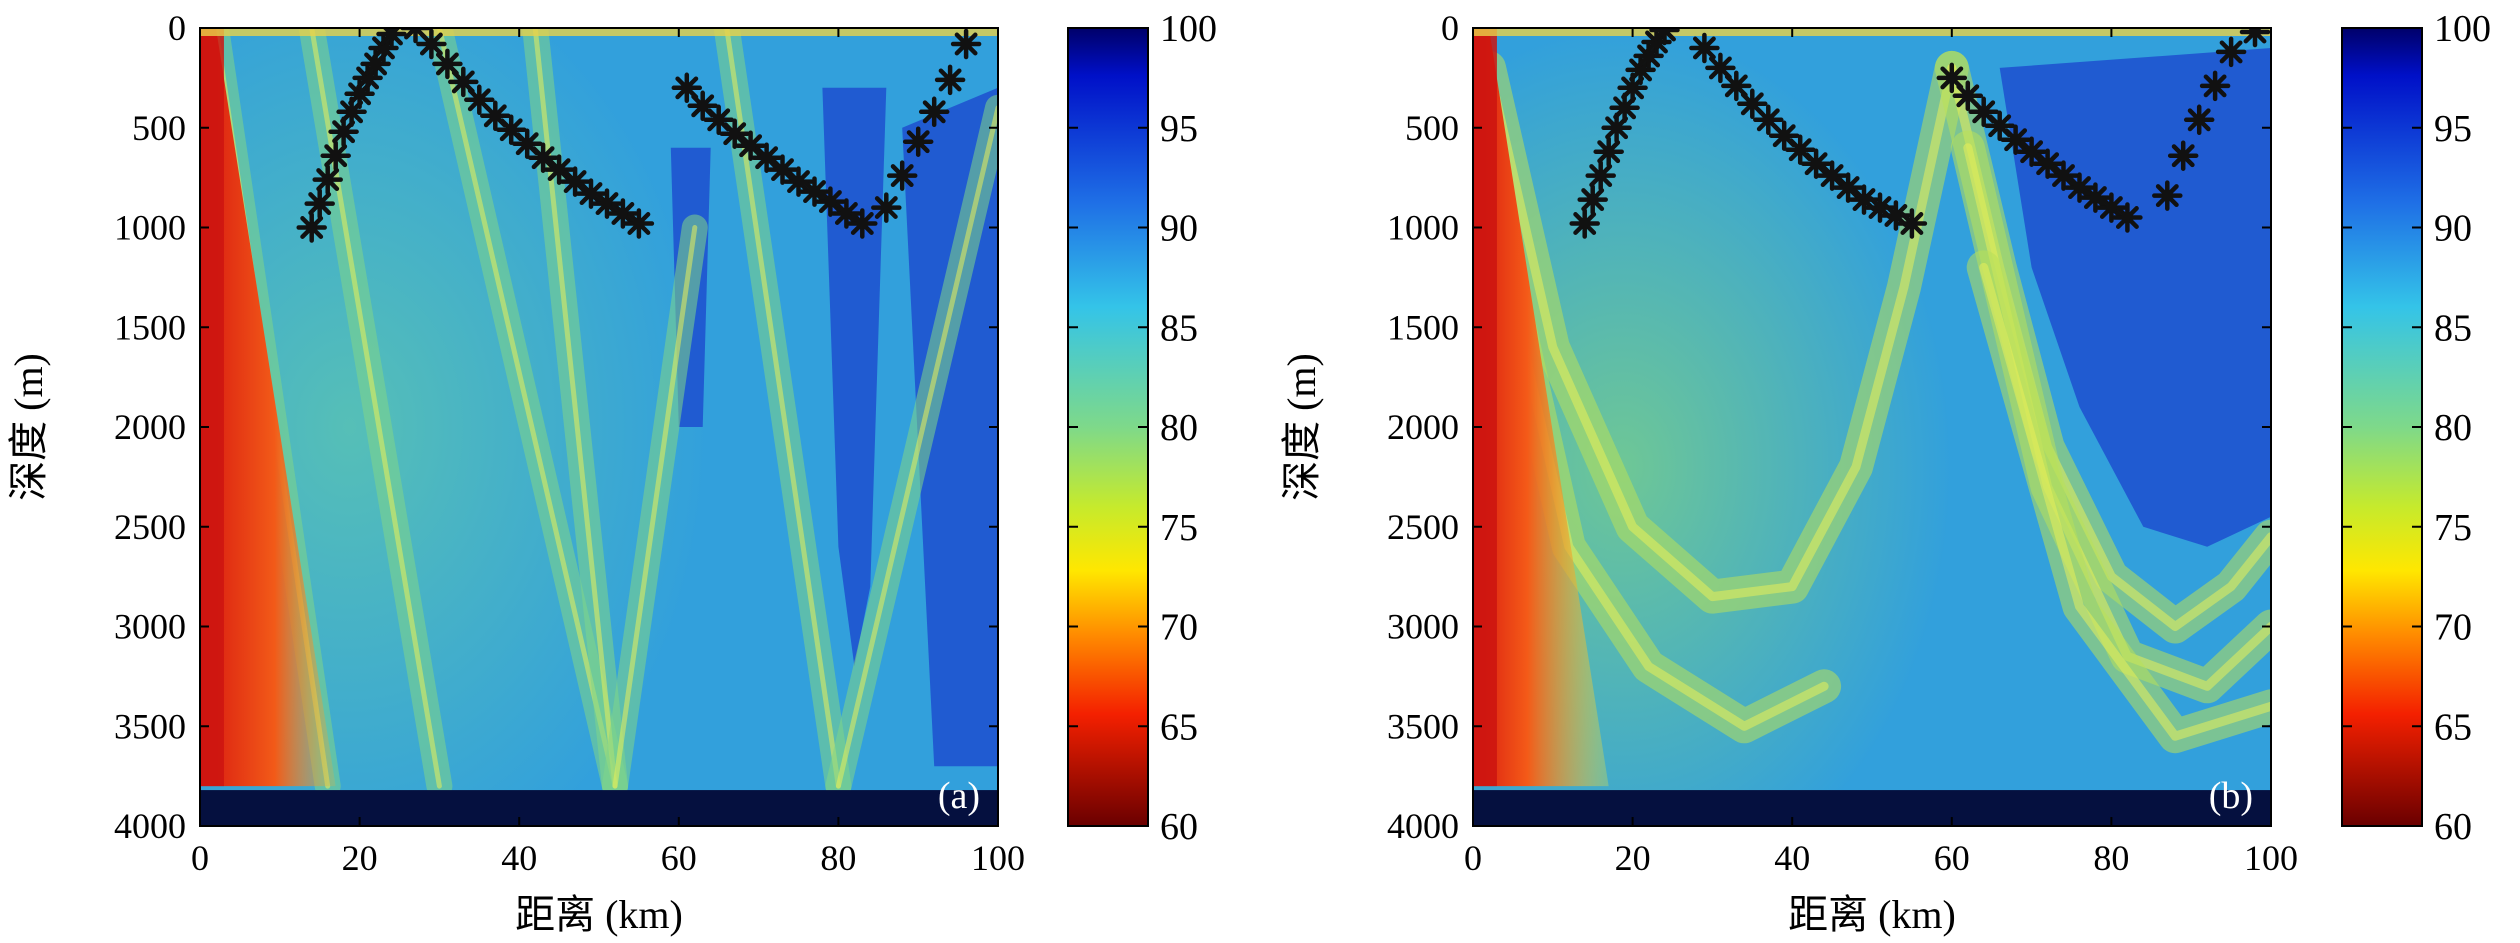 This screenshot has height=943, width=2520. Describe the element at coordinates (2271, 858) in the screenshot. I see `x-tick-label-5: 100` at that location.